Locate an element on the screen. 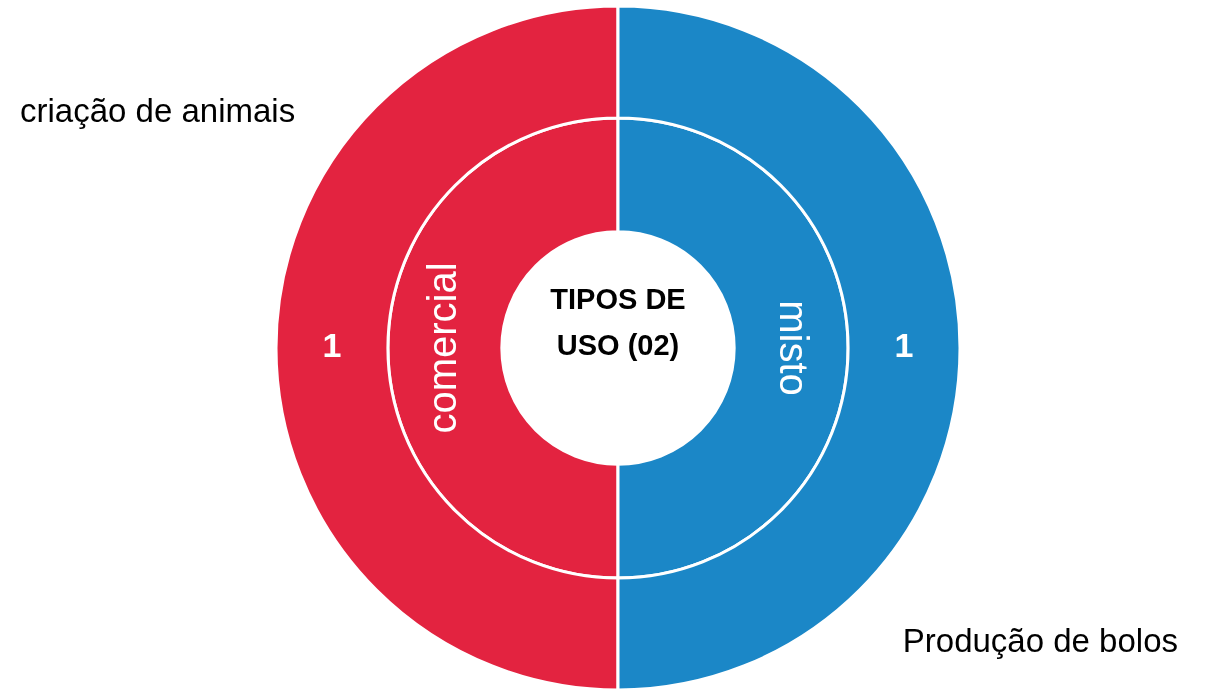 The height and width of the screenshot is (691, 1206). slice-label: comercial is located at coordinates (441, 348).